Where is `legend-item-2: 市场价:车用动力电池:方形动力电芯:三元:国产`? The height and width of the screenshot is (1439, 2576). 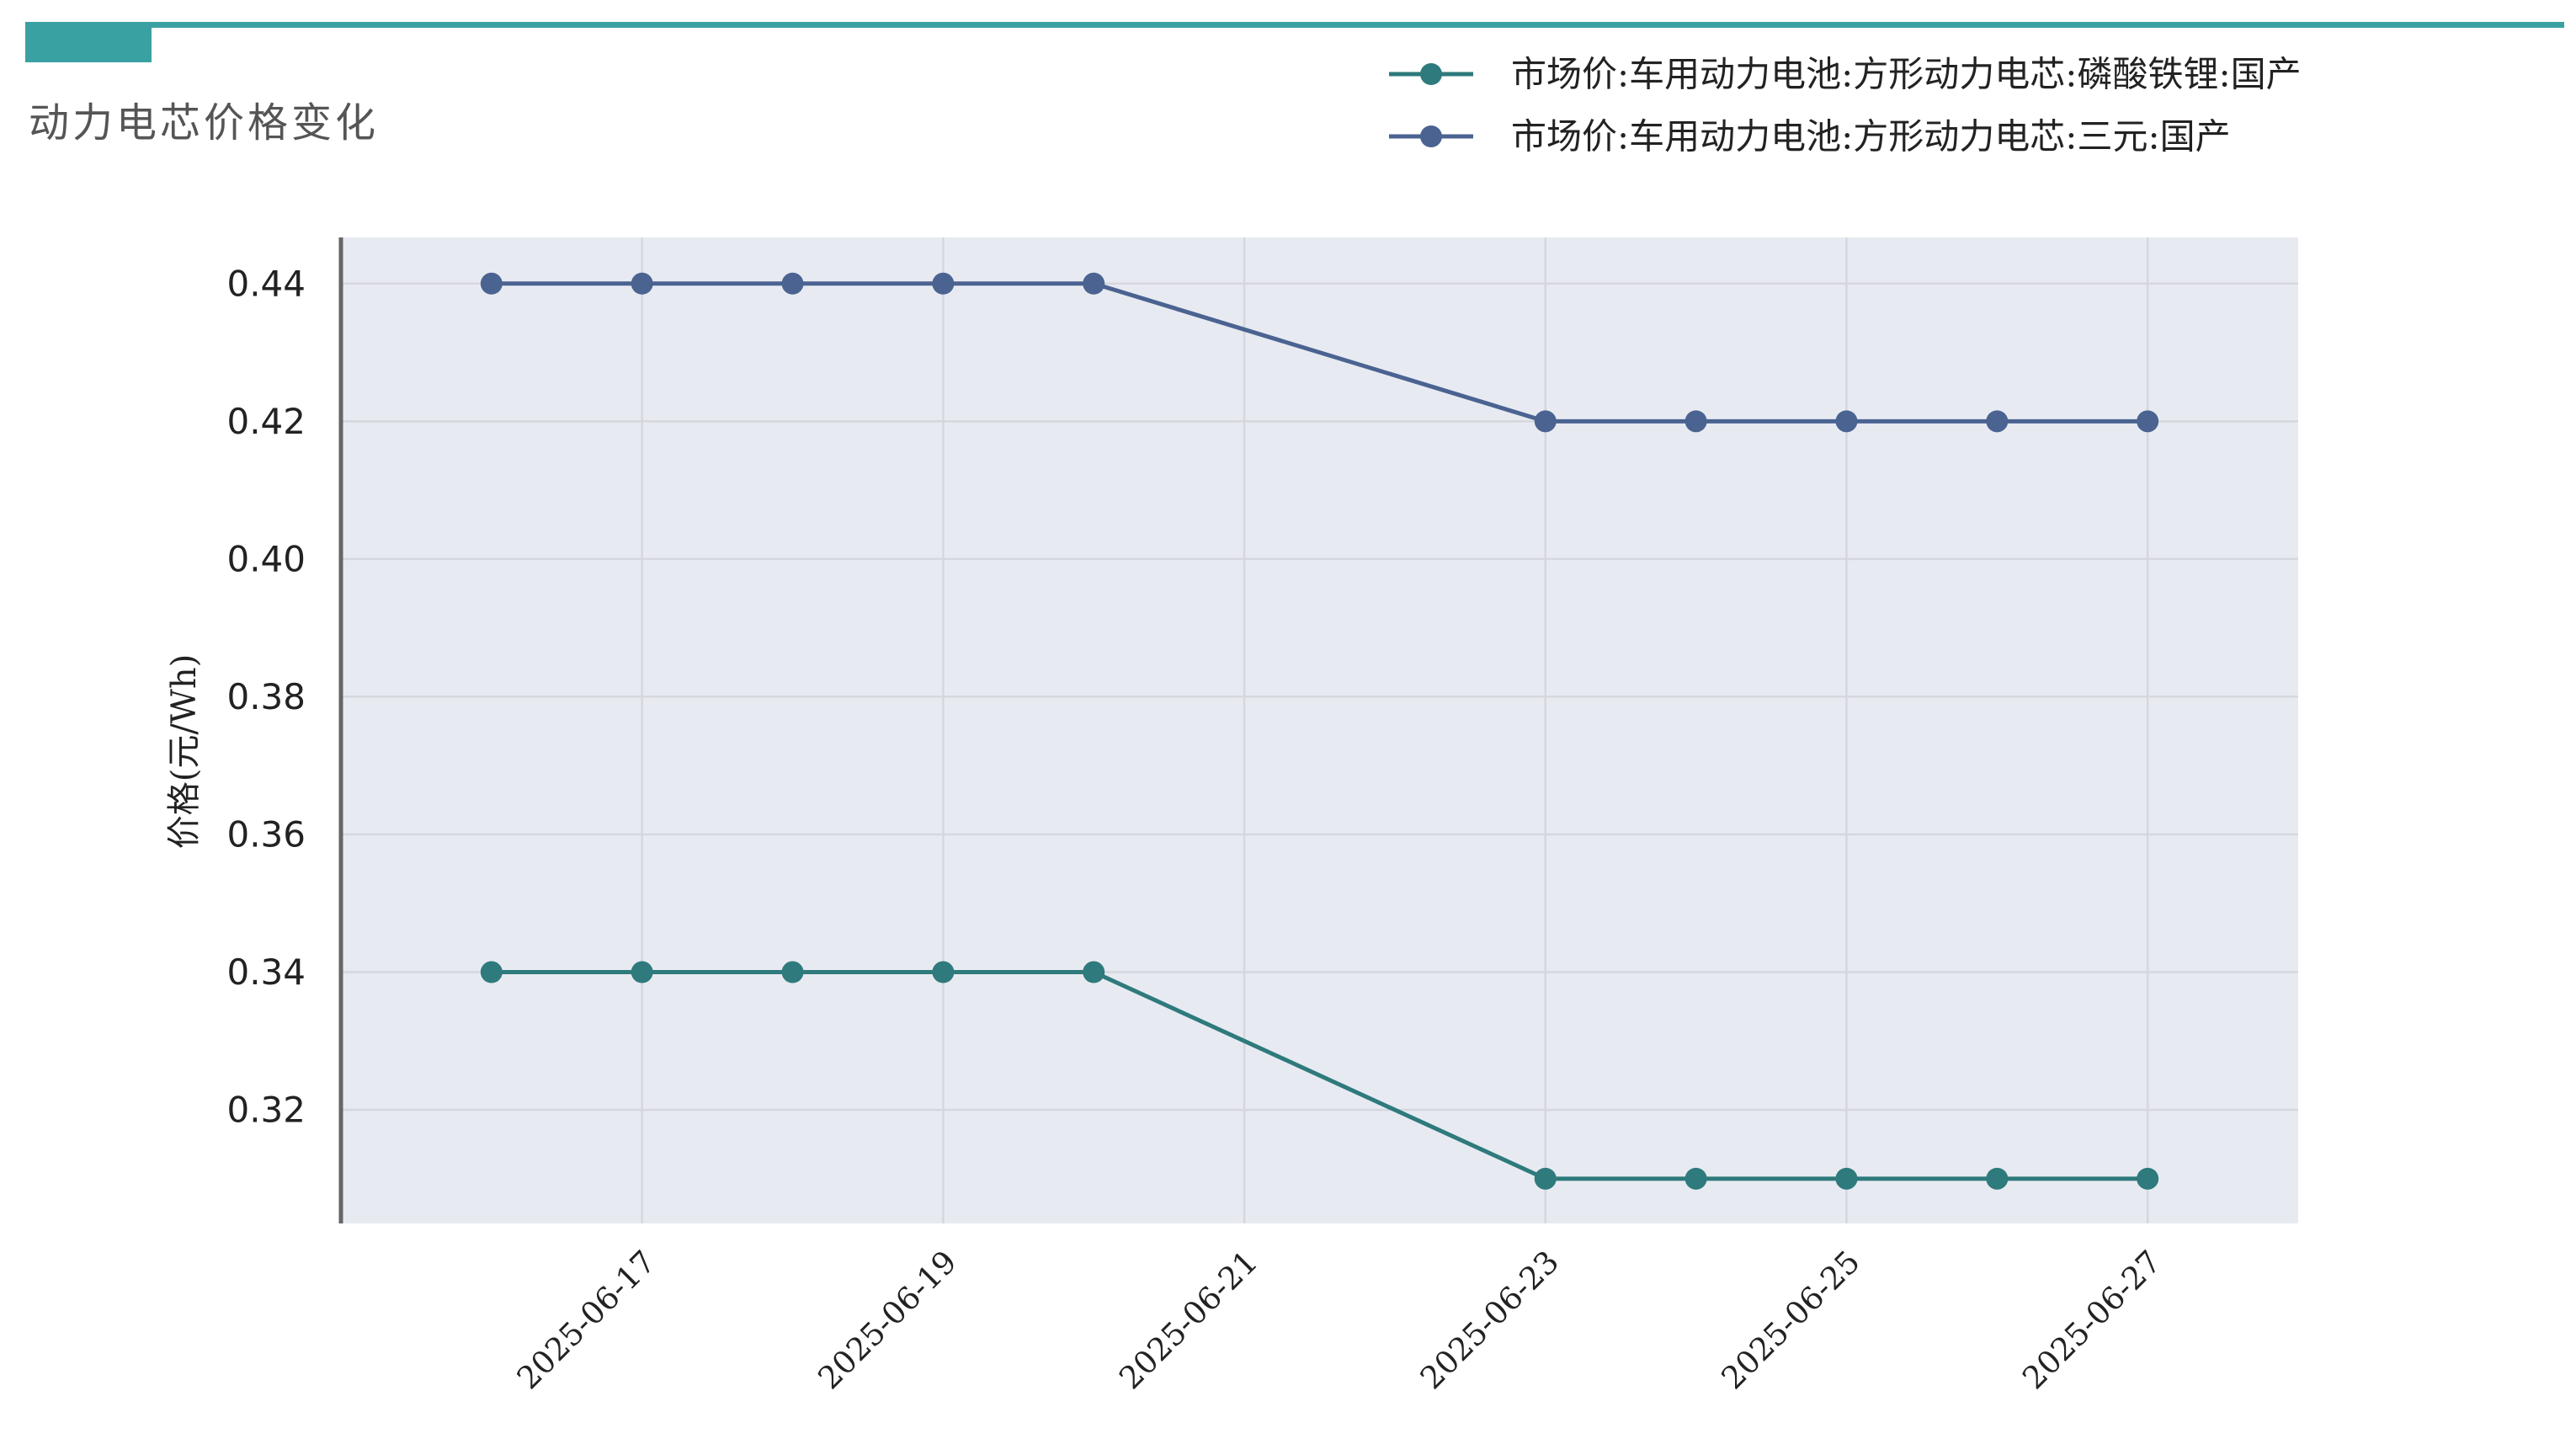
legend-item-2: 市场价:车用动力电池:方形动力电芯:三元:国产 is located at coordinates (1810, 136).